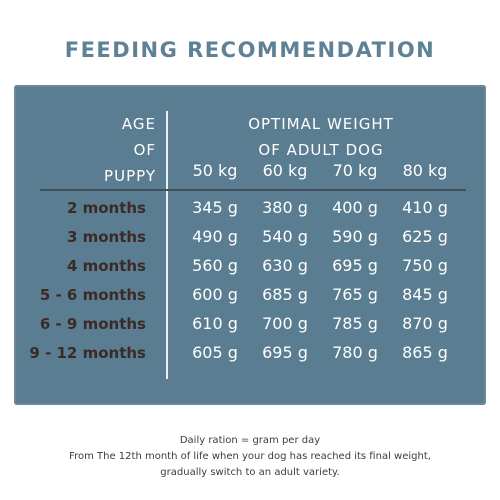 The height and width of the screenshot is (500, 500). What do you see at coordinates (355, 294) in the screenshot?
I see `table-cell: 765 g` at bounding box center [355, 294].